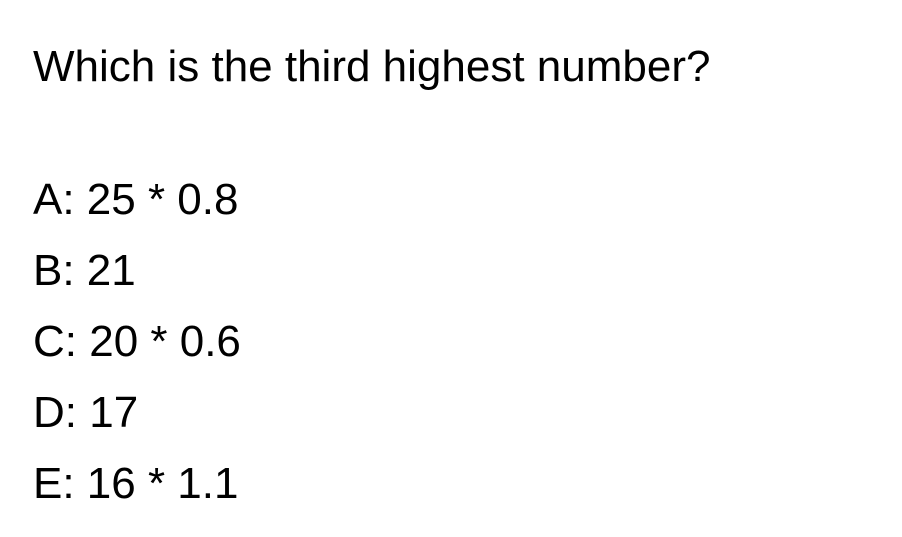  I want to click on option-c: C: 20 * 0.6, so click(137, 341).